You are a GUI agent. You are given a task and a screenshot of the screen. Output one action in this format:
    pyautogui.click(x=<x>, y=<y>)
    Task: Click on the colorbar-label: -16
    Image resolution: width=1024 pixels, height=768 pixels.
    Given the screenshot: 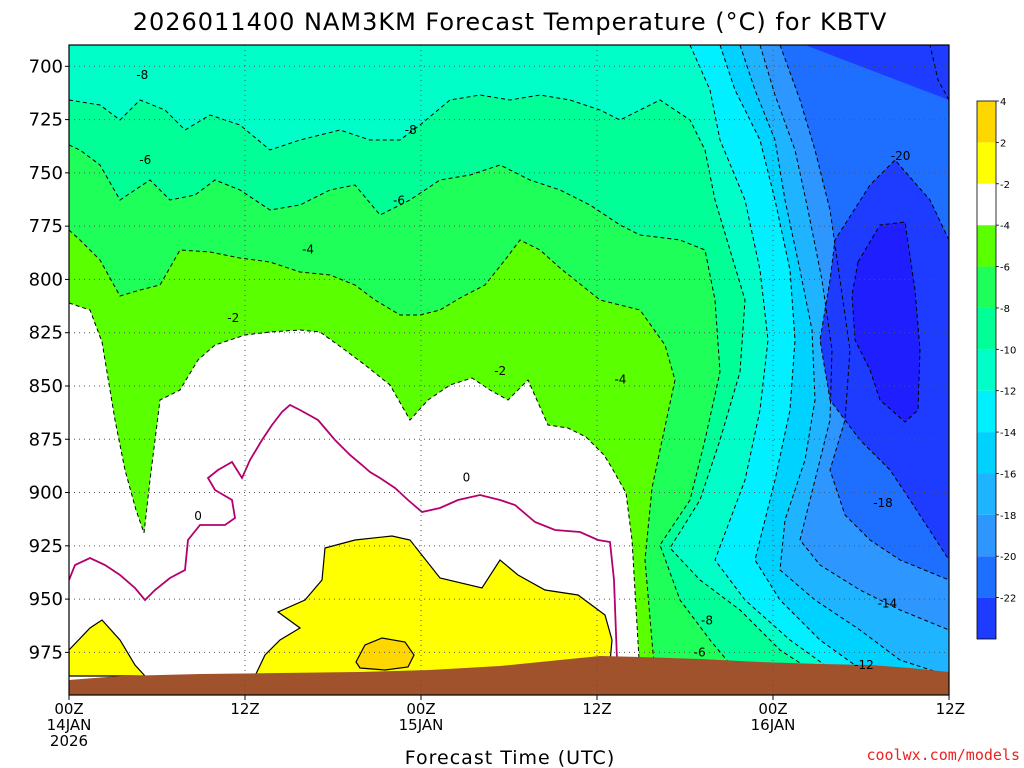 What is the action you would take?
    pyautogui.click(x=1008, y=474)
    